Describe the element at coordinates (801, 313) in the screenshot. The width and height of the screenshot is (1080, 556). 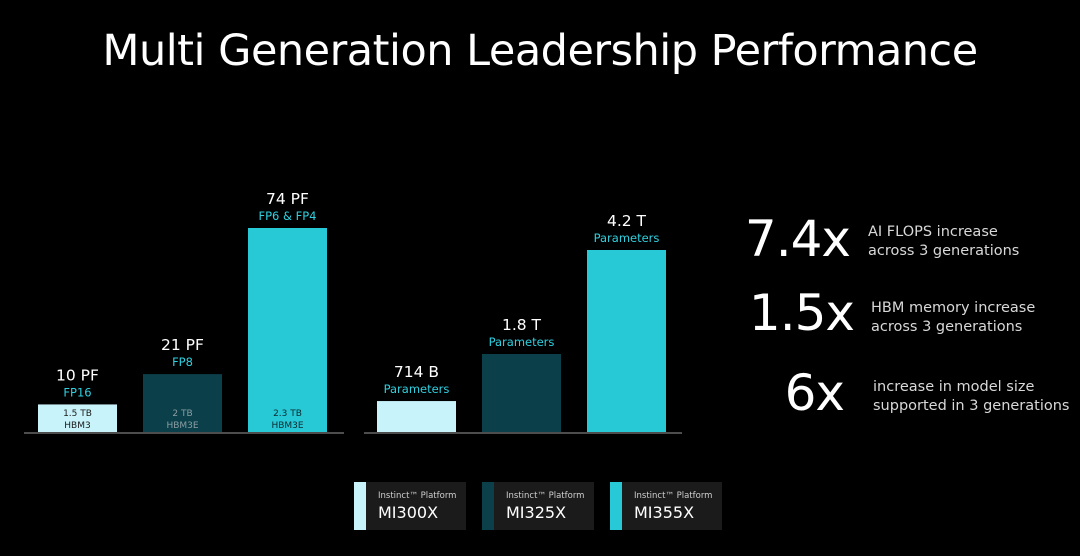
I see `stat-value: 1.5x` at that location.